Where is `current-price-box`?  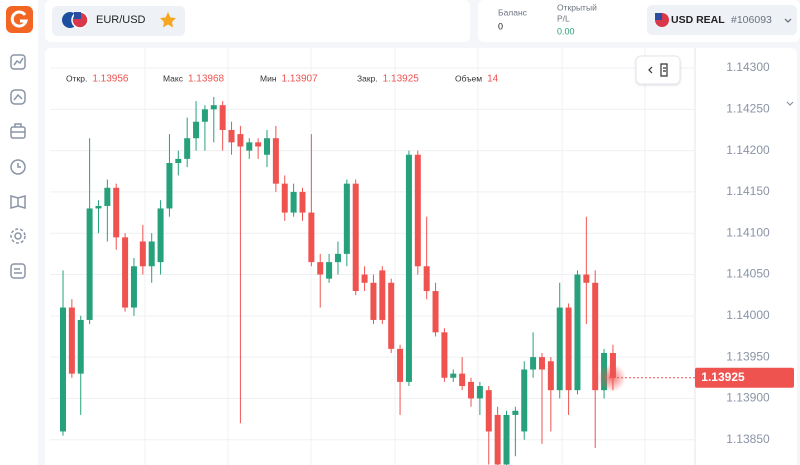
current-price-box is located at coordinates (744, 377).